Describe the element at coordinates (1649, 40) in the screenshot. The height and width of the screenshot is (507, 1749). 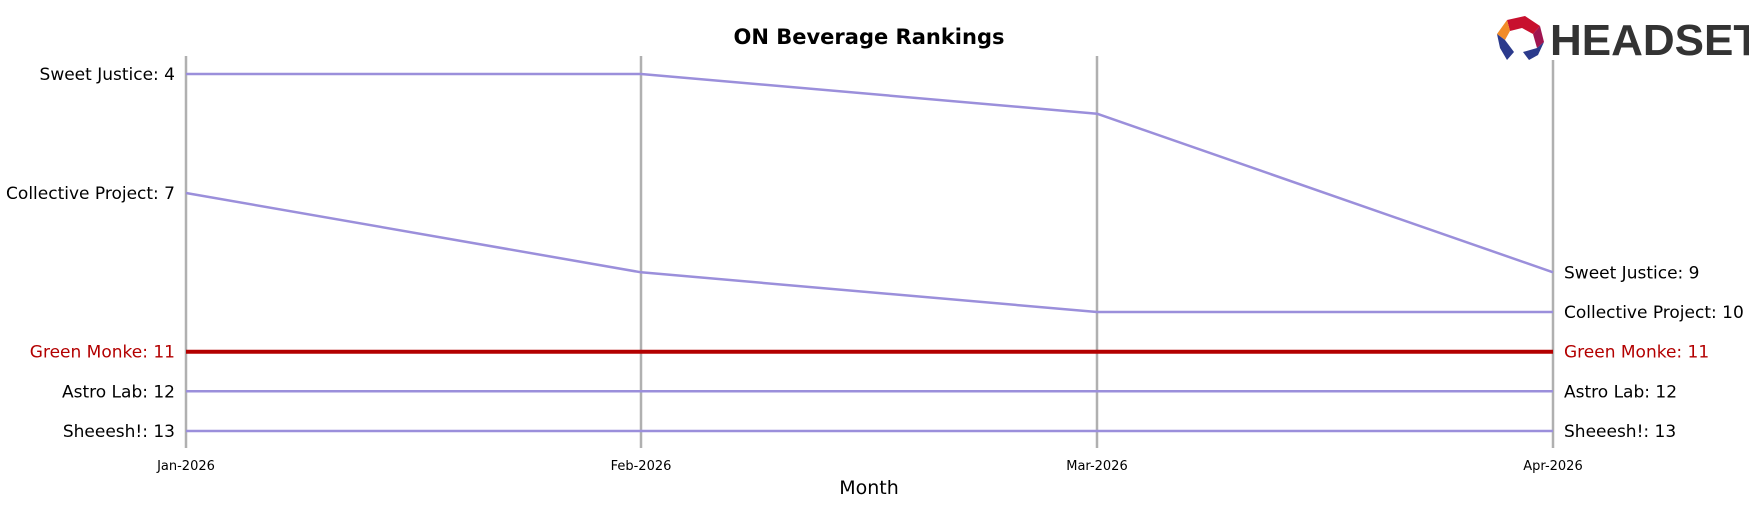
I see `logo-text: HEADSET` at that location.